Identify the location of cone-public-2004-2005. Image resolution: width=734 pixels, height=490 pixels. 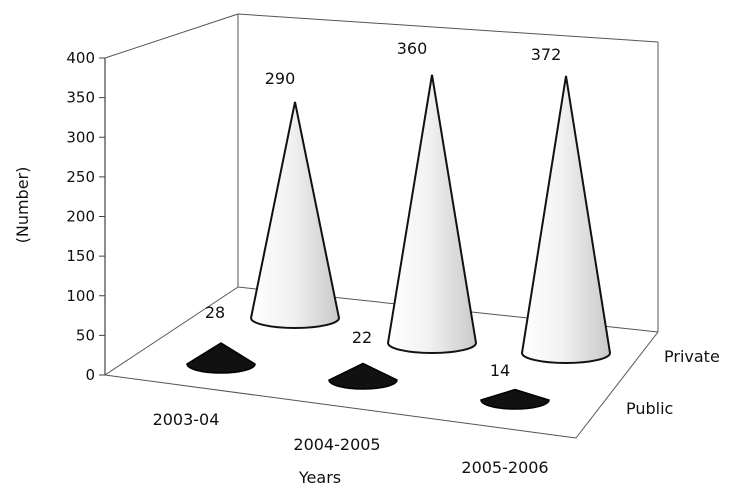
(363, 376).